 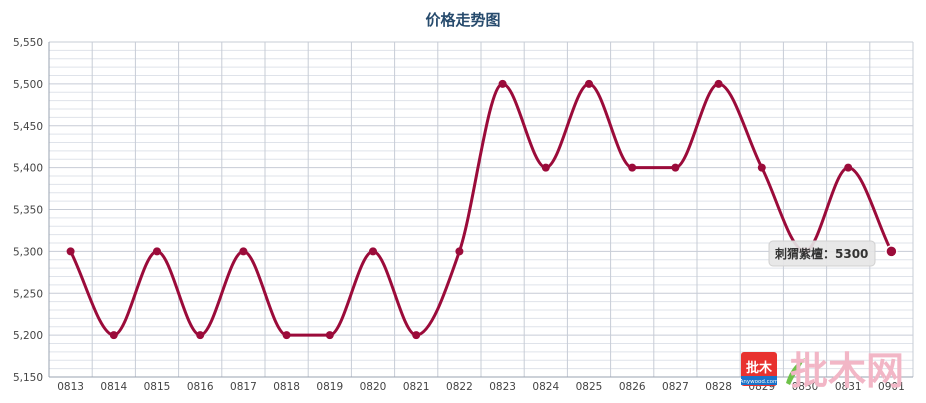 I want to click on x-tick-label: 0821, so click(x=416, y=387).